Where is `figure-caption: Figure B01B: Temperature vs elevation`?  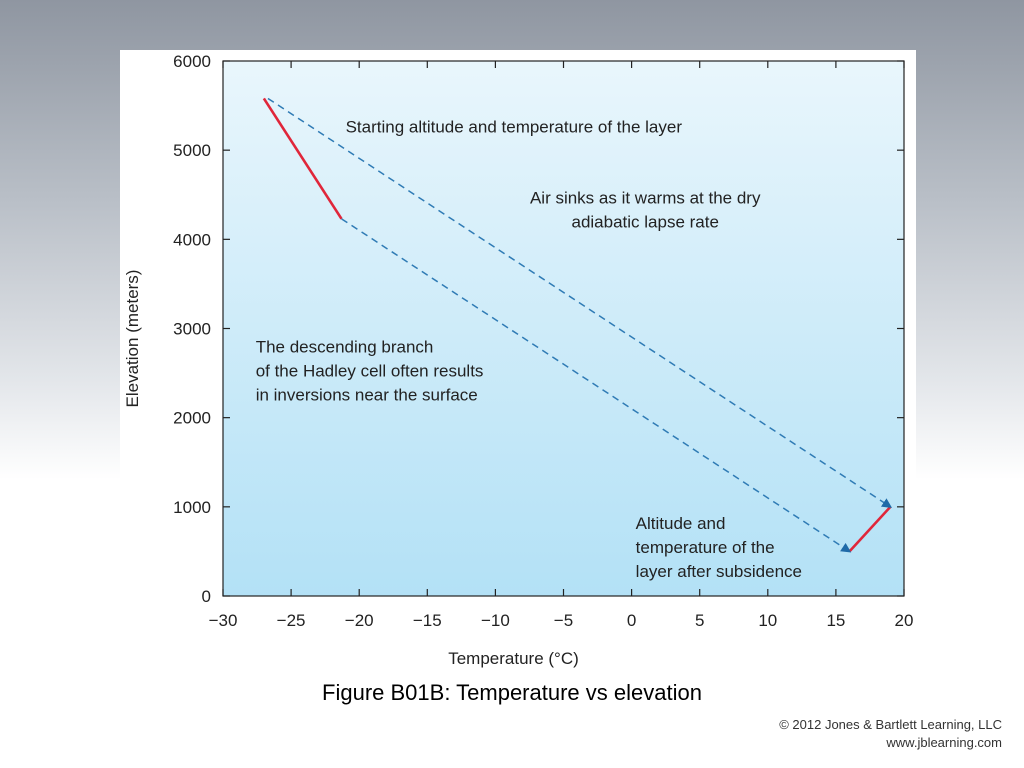
figure-caption: Figure B01B: Temperature vs elevation is located at coordinates (512, 692).